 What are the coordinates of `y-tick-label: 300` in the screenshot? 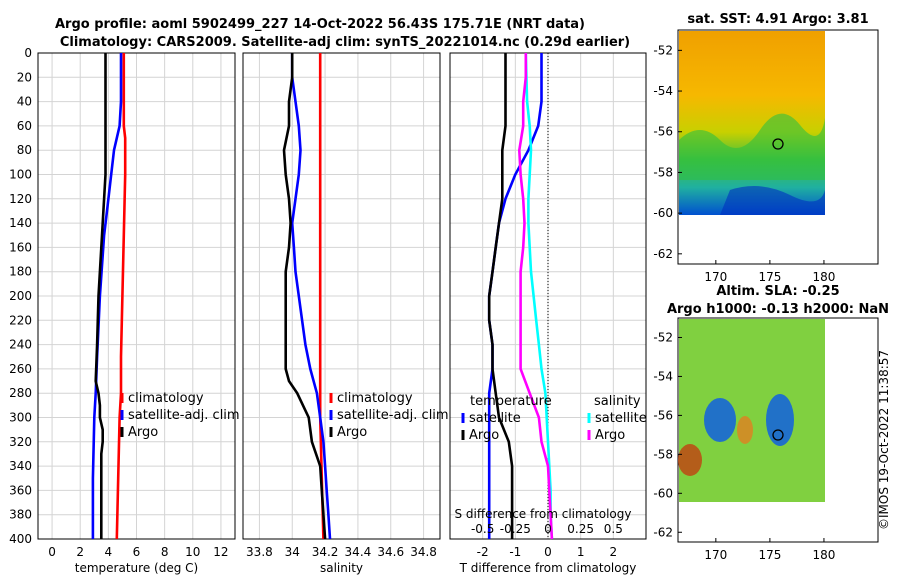 It's located at (20, 418).